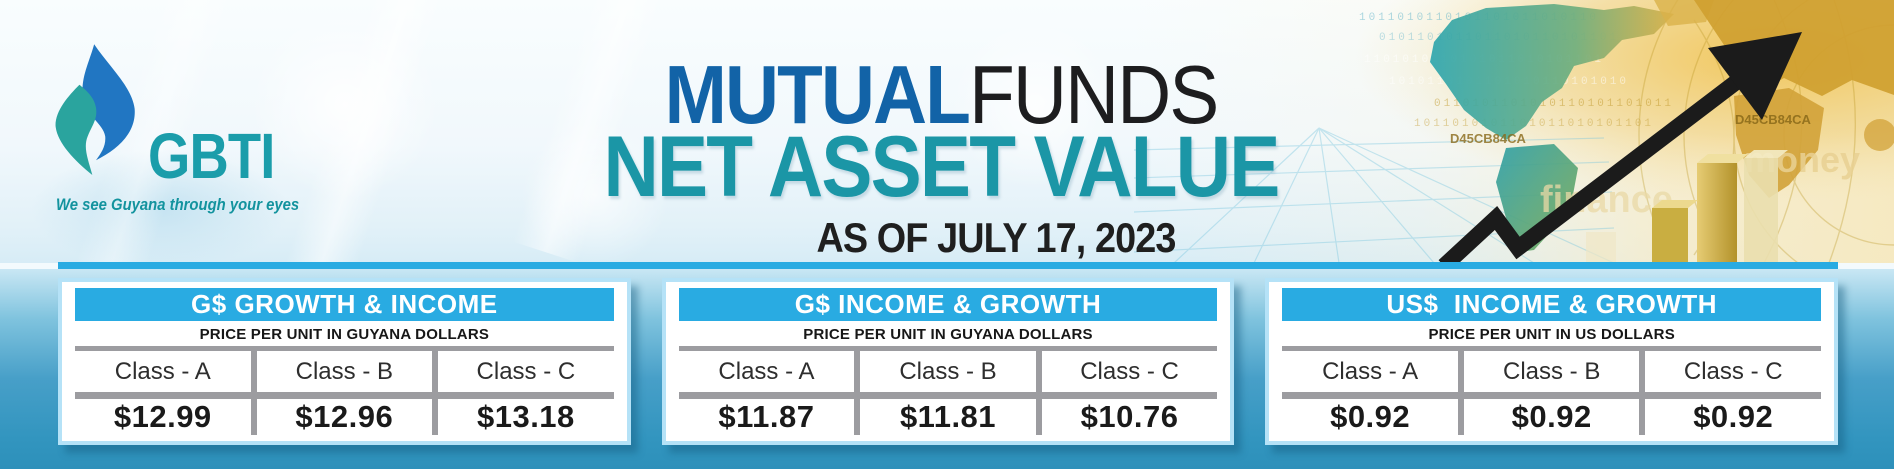  I want to click on bar-chart-icon, so click(1687, 206).